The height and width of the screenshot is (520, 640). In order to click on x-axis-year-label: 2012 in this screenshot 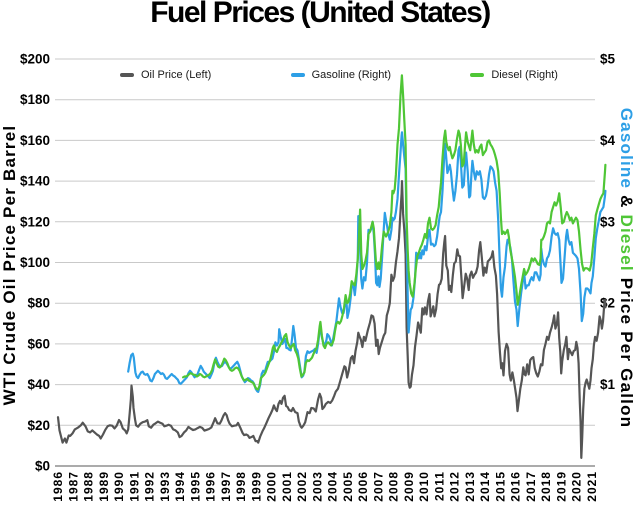, I will do `click(455, 486)`.